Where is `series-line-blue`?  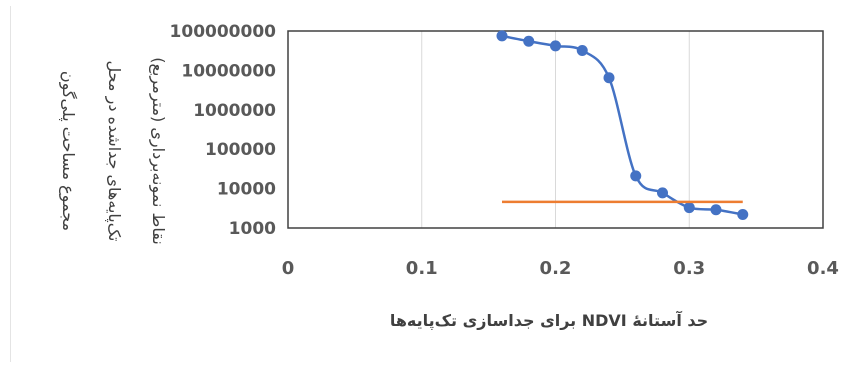
series-line-blue is located at coordinates (622, 125).